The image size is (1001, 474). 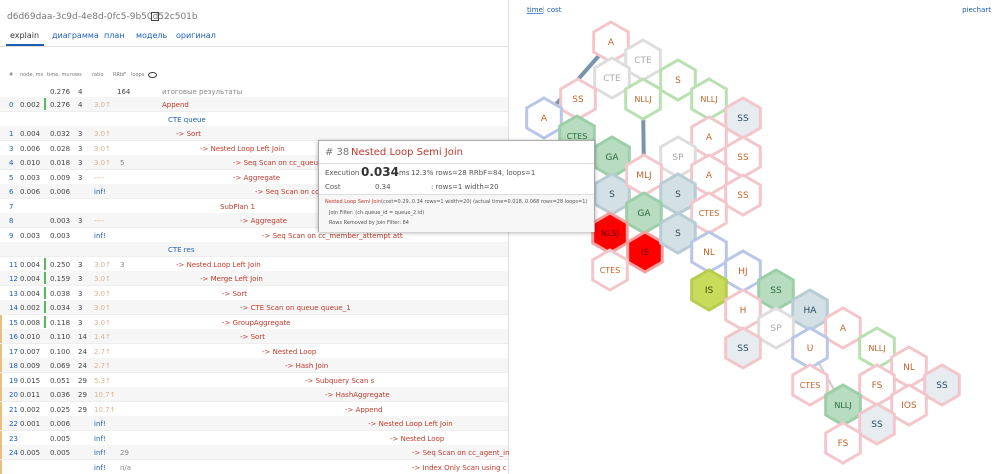 What do you see at coordinates (13, 337) in the screenshot?
I see `row-number: 16` at bounding box center [13, 337].